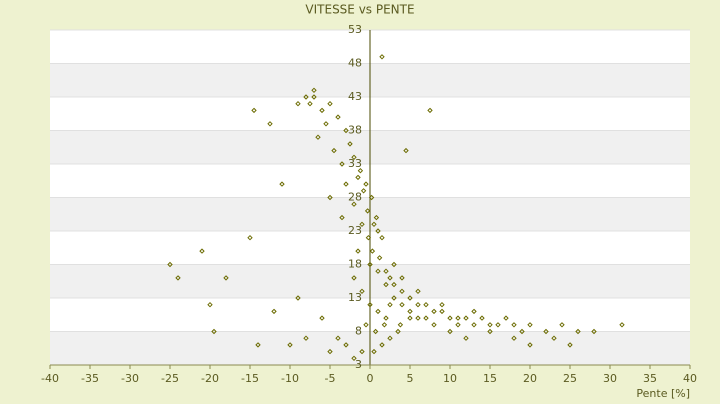  Describe the element at coordinates (355, 197) in the screenshot. I see `y-tick-label: 28` at that location.